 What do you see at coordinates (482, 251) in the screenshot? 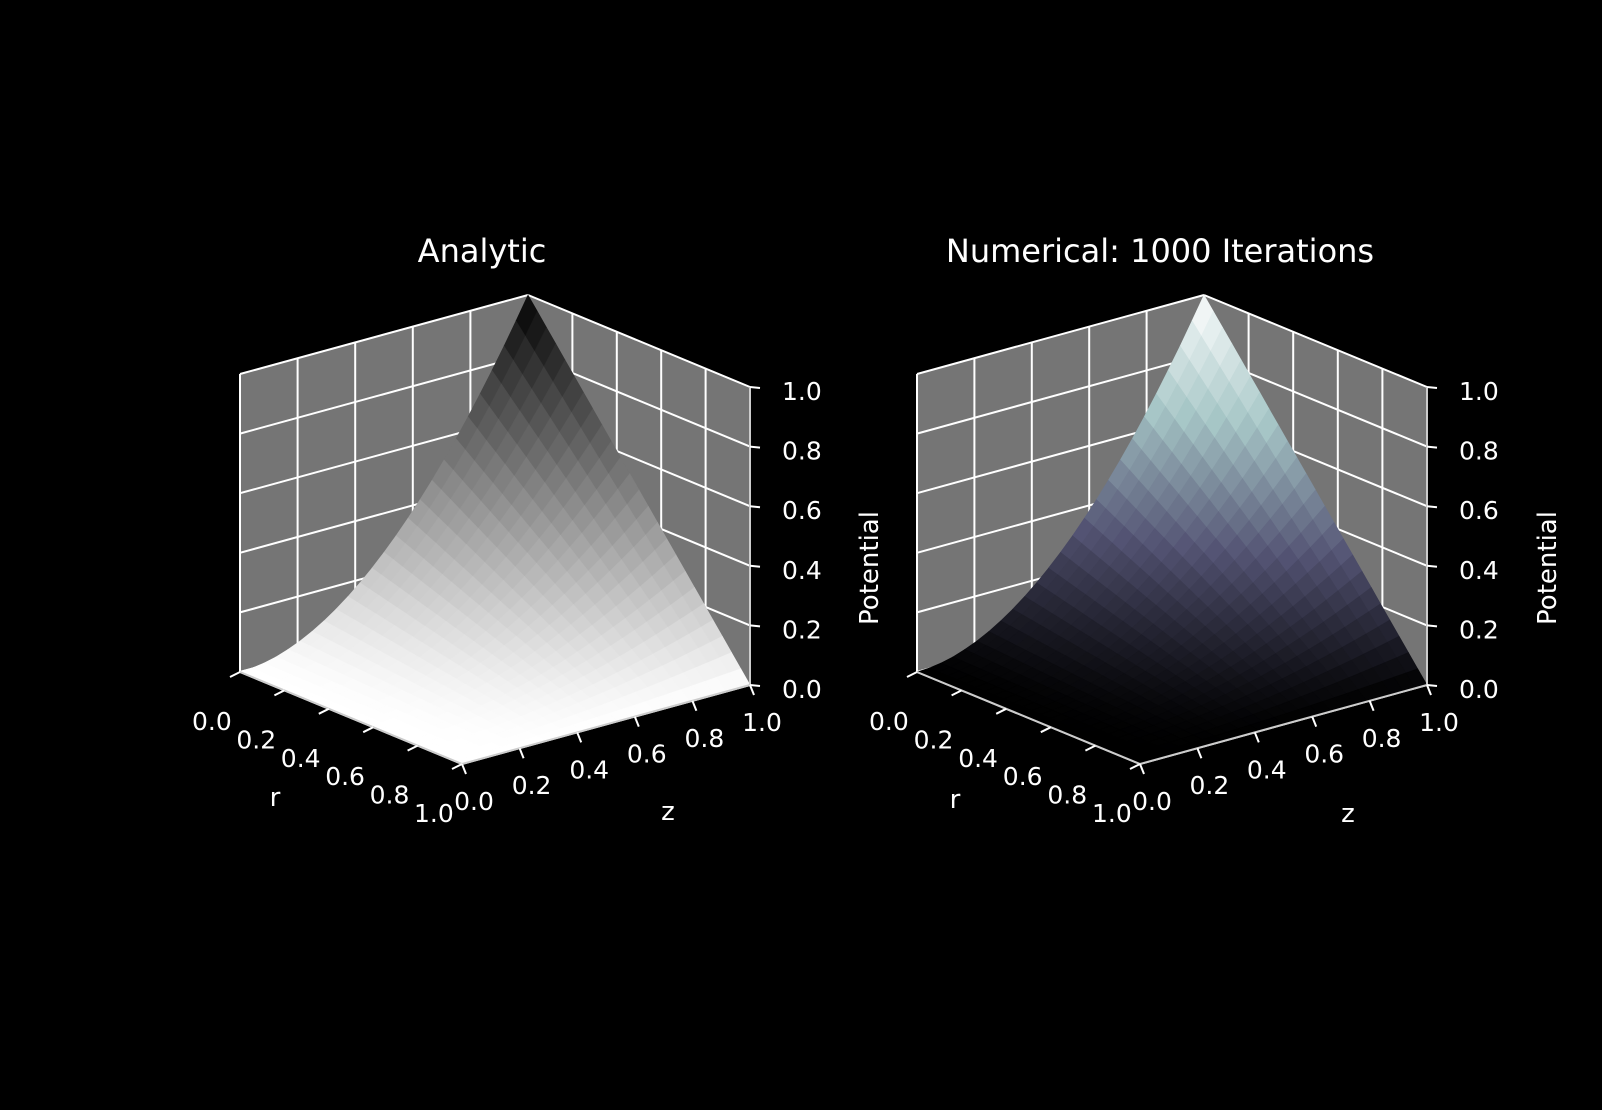
I see `subplot-title: Analytic` at bounding box center [482, 251].